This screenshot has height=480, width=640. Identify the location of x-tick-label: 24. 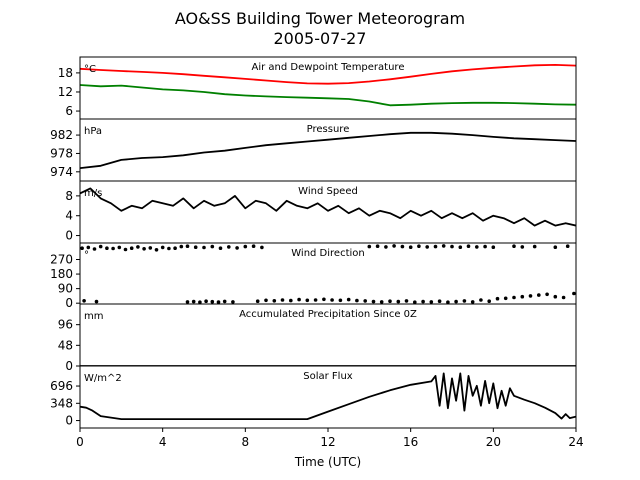
(575, 442).